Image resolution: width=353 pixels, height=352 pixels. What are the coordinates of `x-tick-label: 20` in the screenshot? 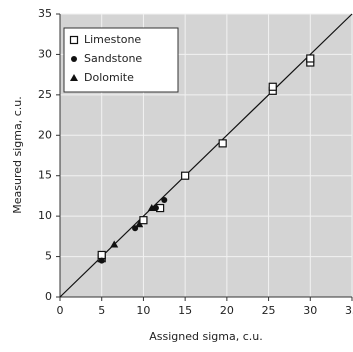 It's located at (227, 310).